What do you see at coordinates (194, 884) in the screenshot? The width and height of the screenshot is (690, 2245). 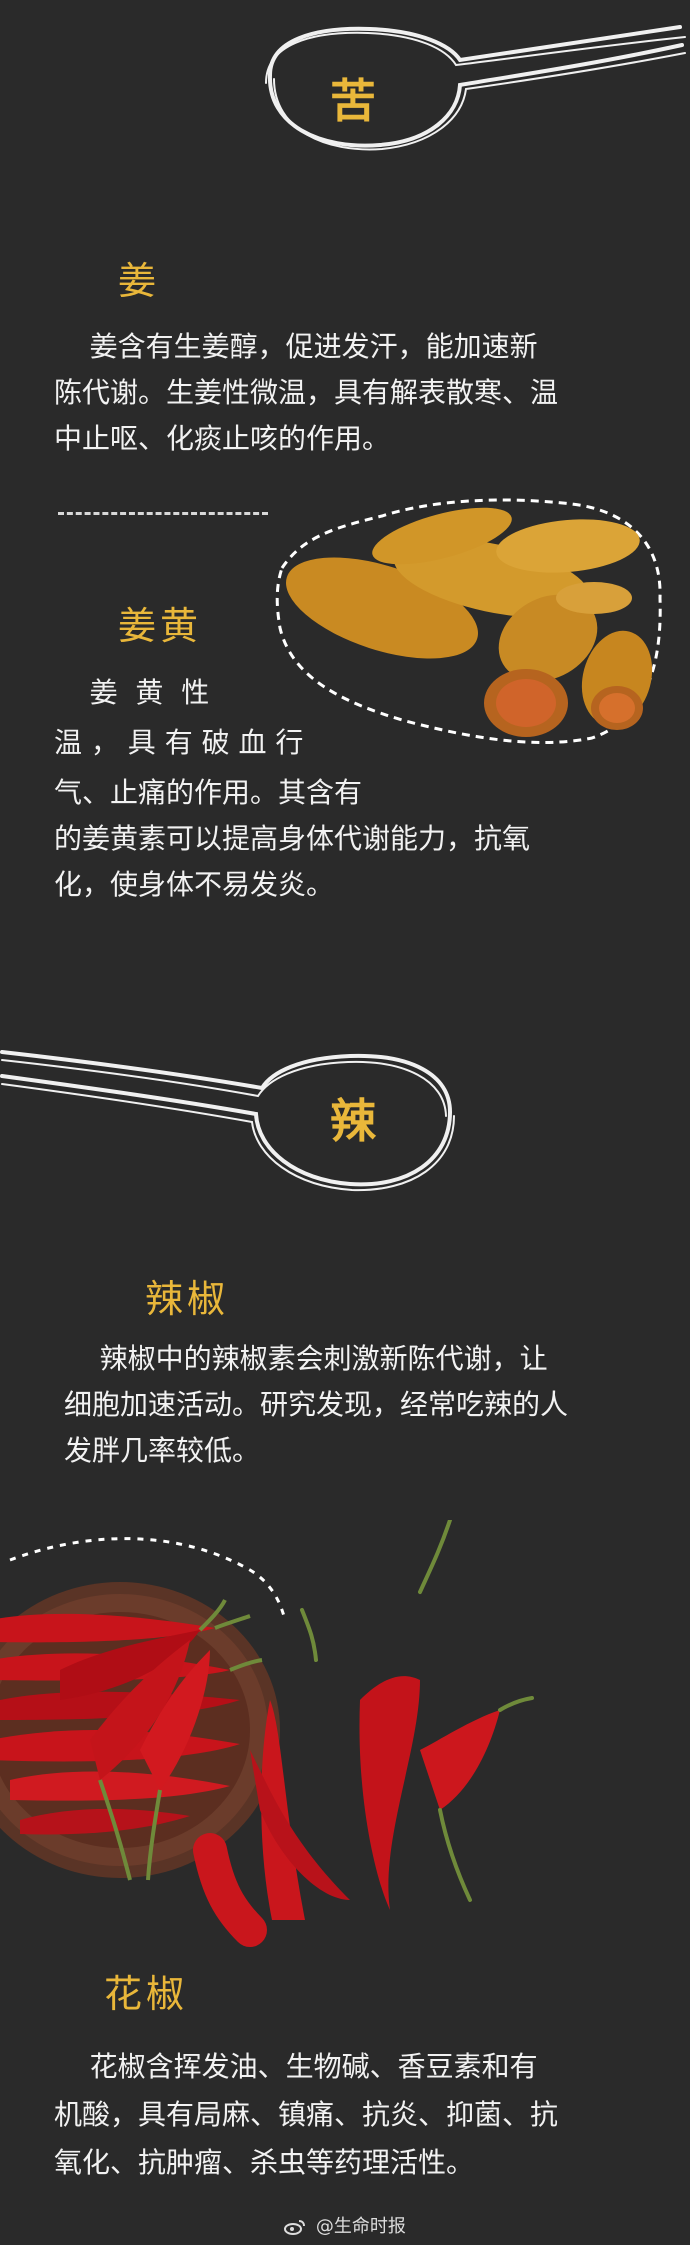 I see `turmeric-line-5: 化，使身体不易发炎。` at bounding box center [194, 884].